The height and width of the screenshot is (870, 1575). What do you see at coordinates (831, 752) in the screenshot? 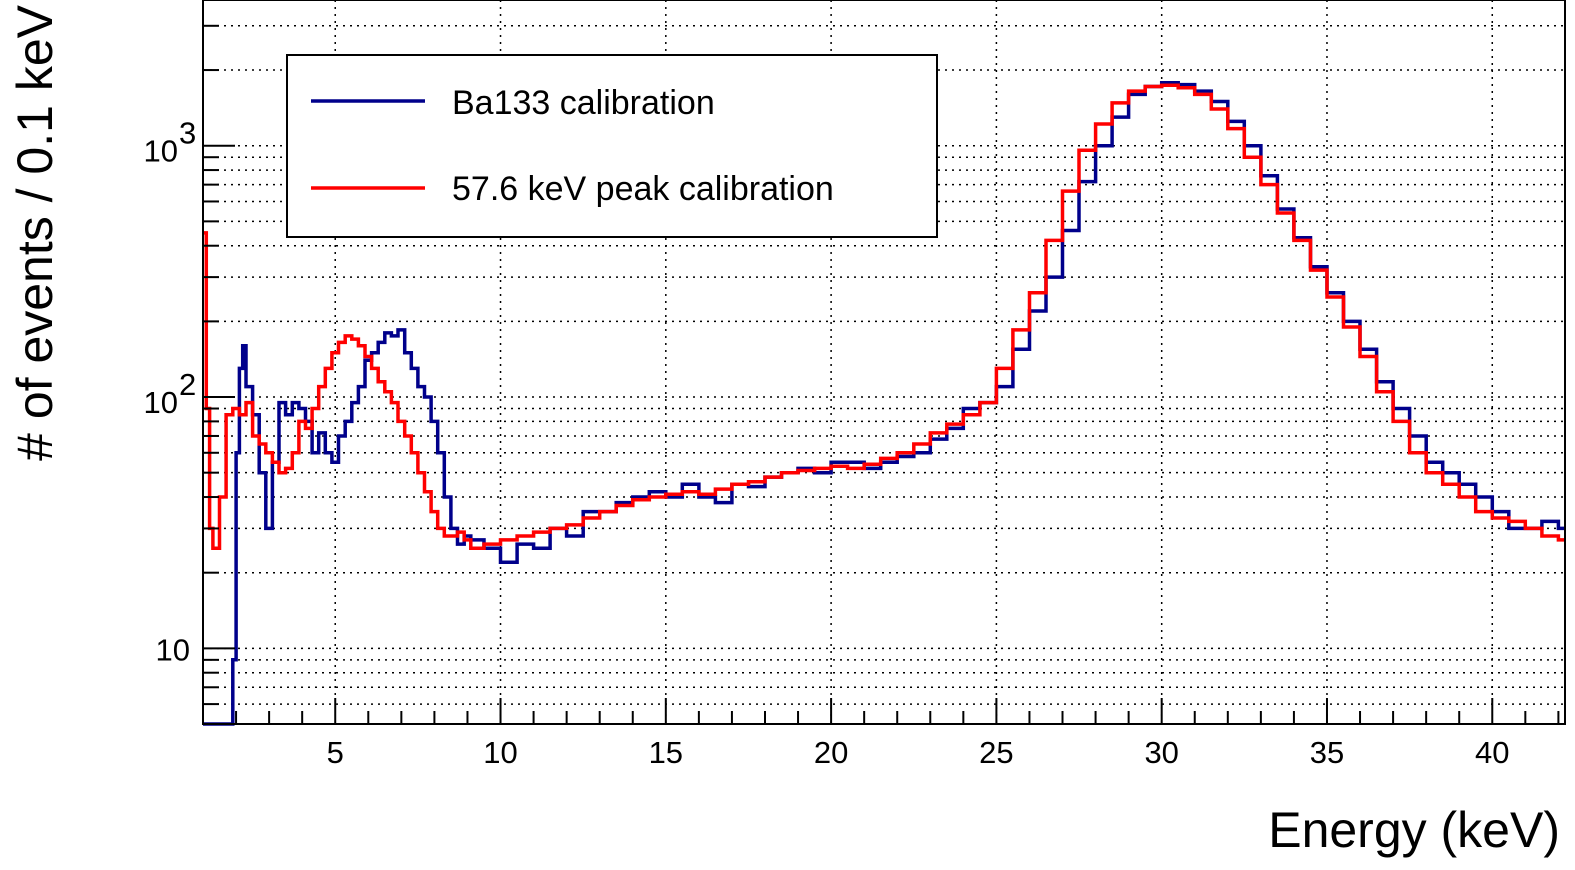
I see `x-tick-label: 20` at bounding box center [831, 752].